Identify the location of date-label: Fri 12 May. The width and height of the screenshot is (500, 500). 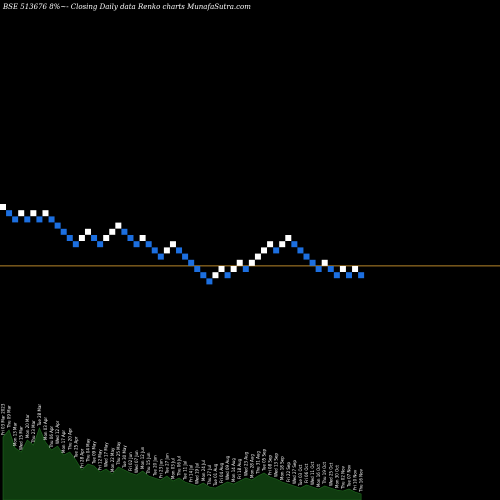
(100, 459).